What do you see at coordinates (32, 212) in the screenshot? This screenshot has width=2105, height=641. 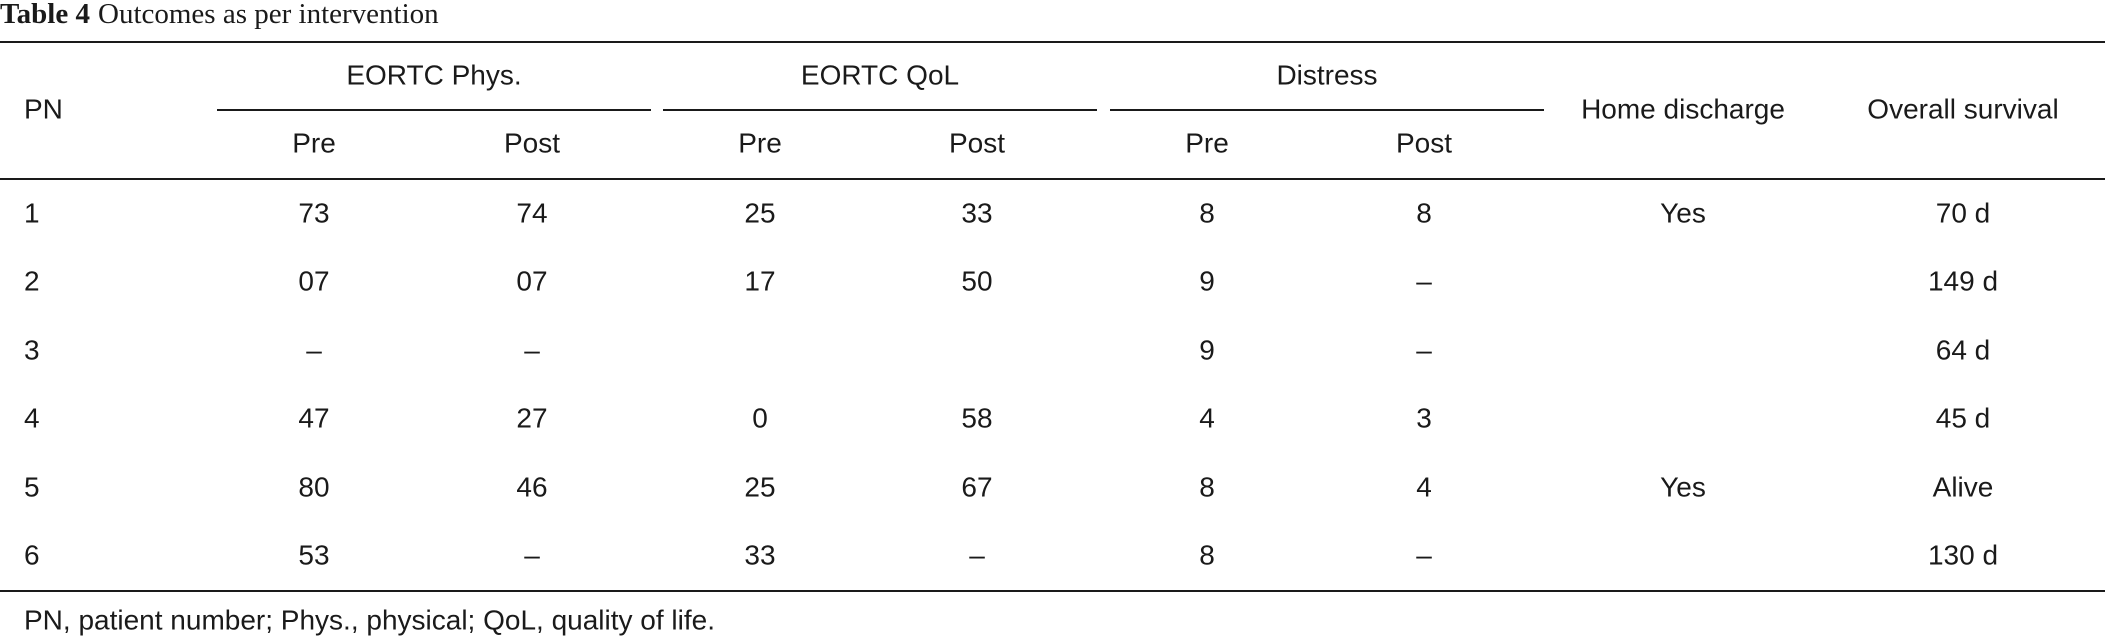 I see `cell: 1` at bounding box center [32, 212].